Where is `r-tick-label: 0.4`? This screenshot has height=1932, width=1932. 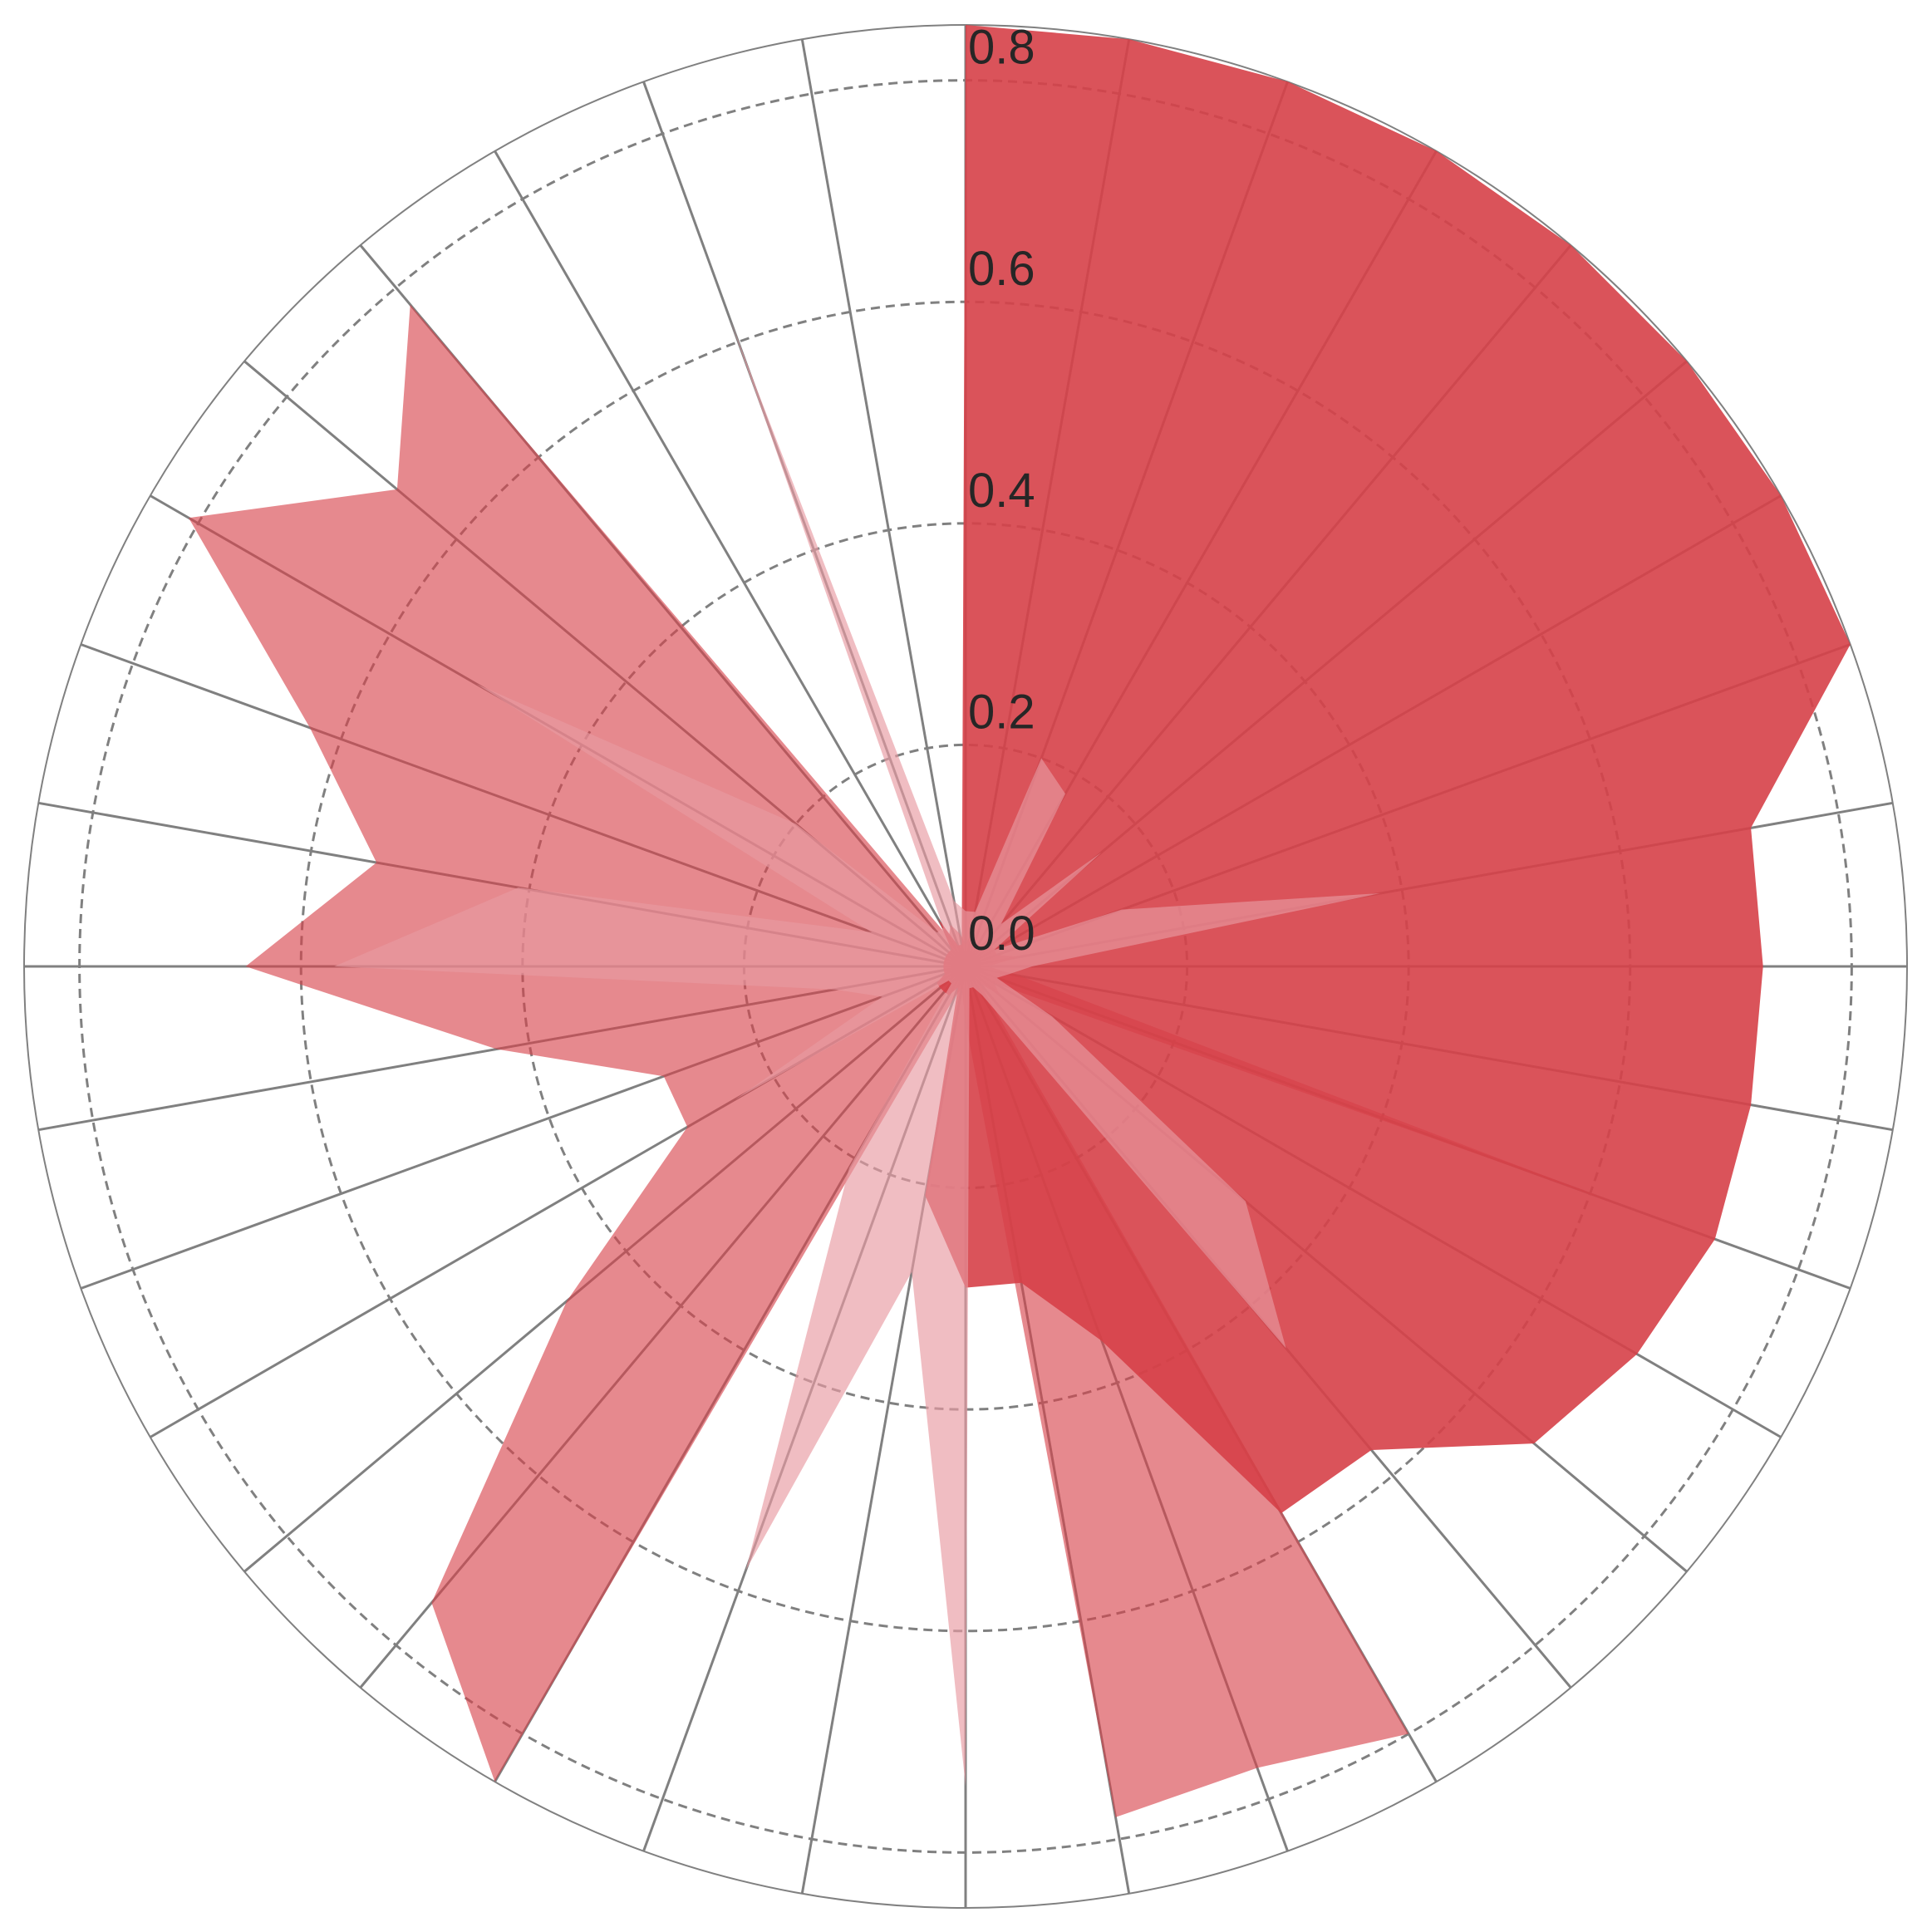
r-tick-label: 0.4 is located at coordinates (1002, 491).